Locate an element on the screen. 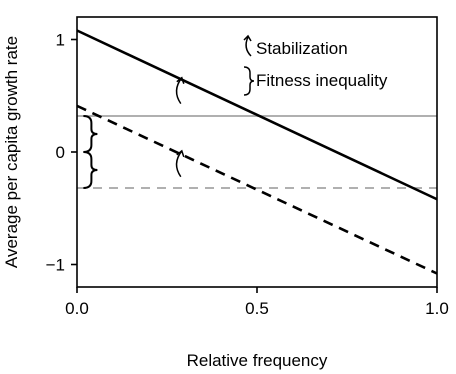  x-tick-label: 0.5 is located at coordinates (257, 308).